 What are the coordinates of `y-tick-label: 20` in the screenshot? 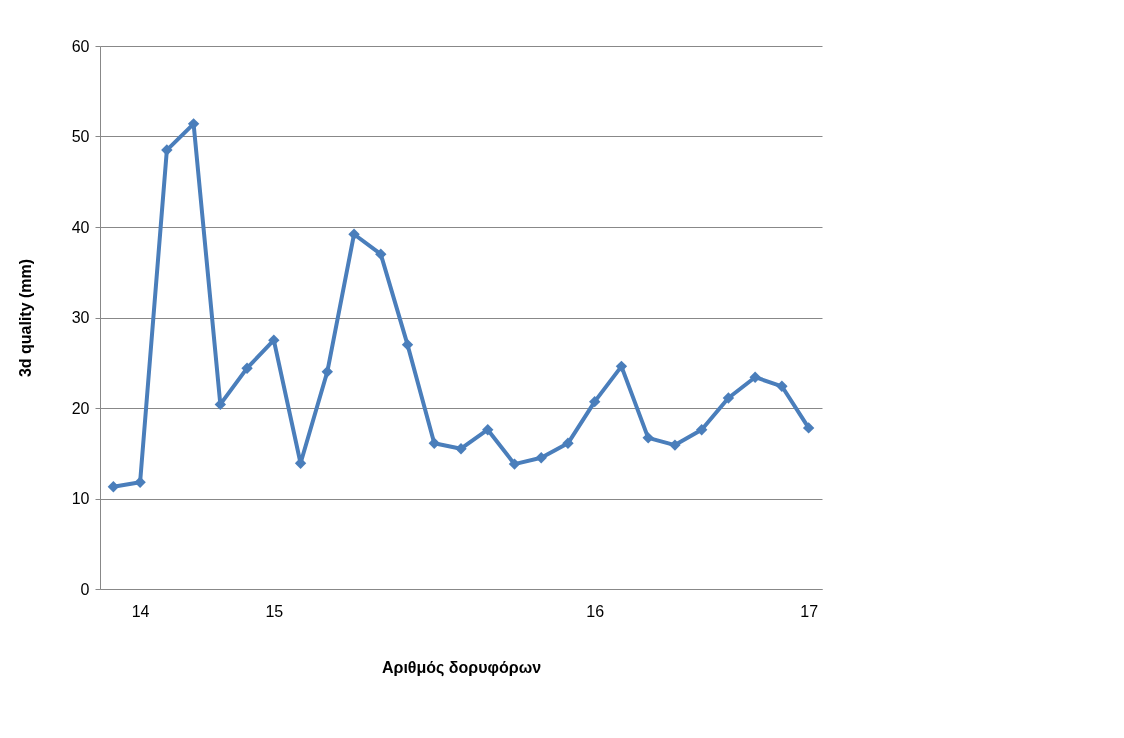 It's located at (80, 408).